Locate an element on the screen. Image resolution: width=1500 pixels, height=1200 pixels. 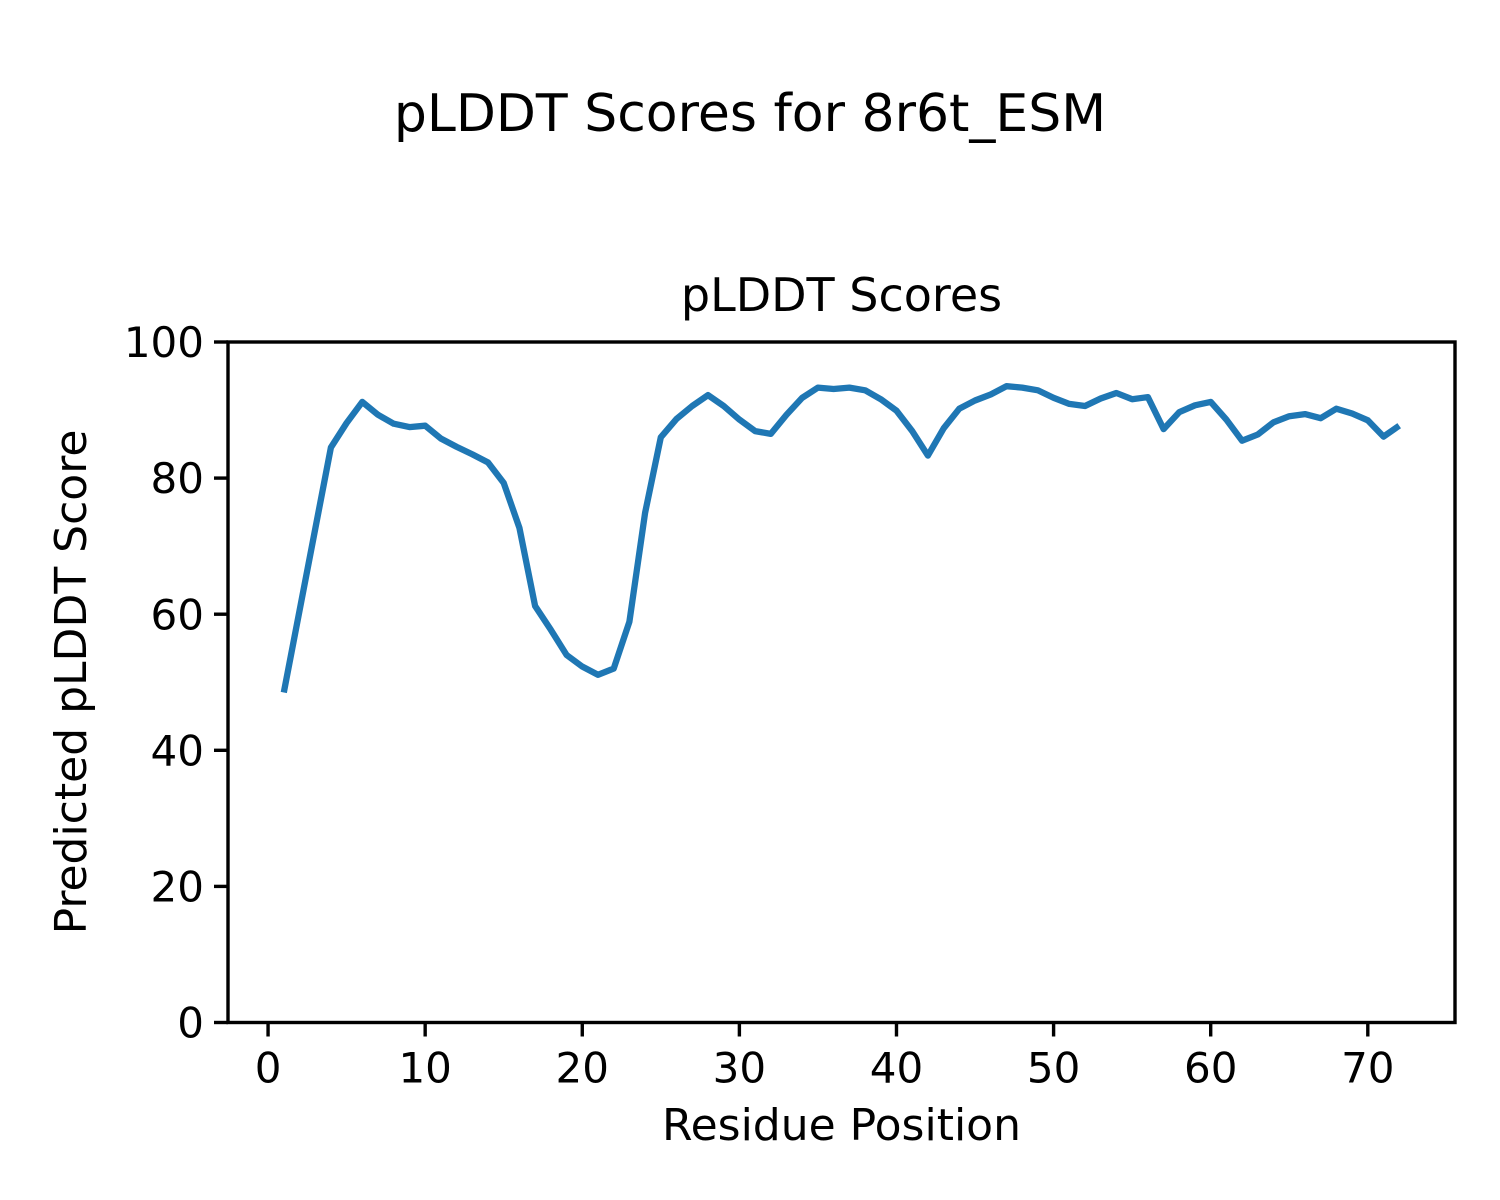
y-tick-label: 100 is located at coordinates (164, 342).